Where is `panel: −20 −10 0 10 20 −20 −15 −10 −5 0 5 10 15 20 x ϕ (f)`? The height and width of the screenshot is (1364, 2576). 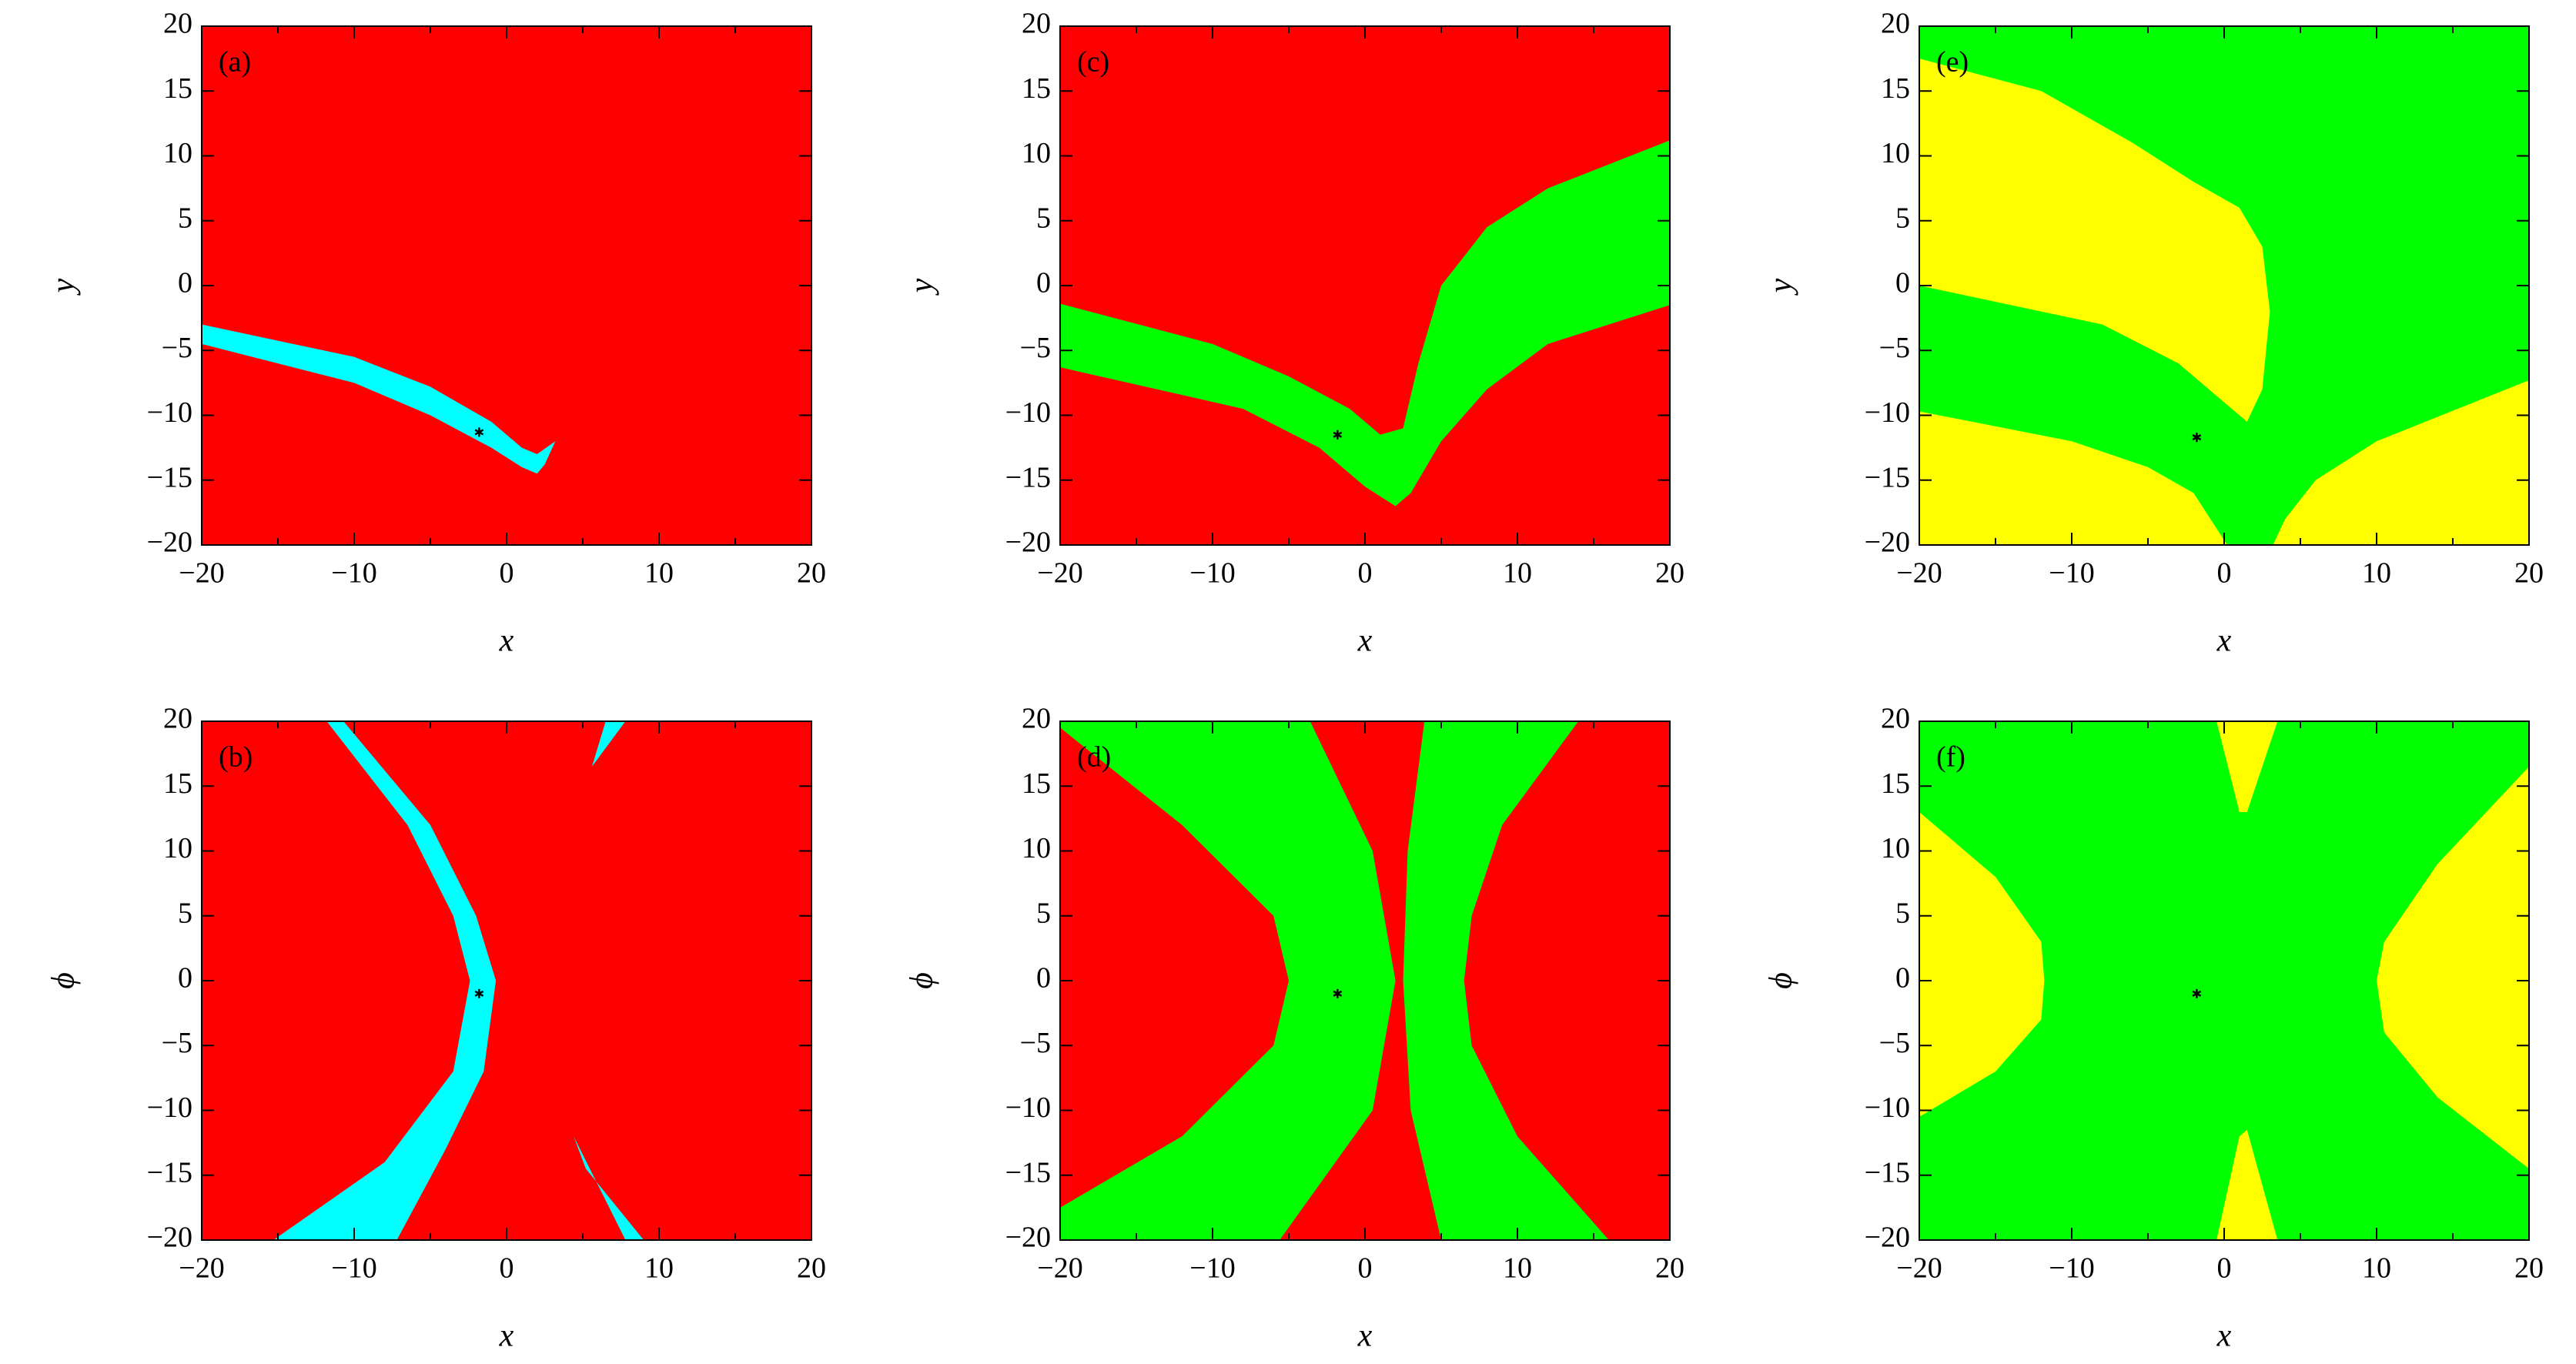 panel: −20 −10 0 10 20 −20 −15 −10 −5 0 5 10 15 20 x ϕ (f) is located at coordinates (2154, 1028).